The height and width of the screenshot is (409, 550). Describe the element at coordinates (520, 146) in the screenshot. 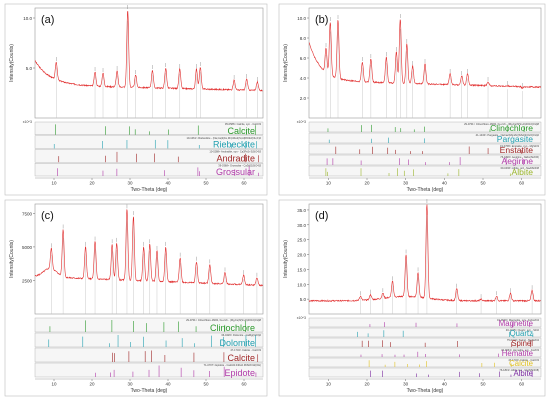

I see `phase-pdf-label: 19-0768> Enstatite, syn - MgSiO3` at that location.